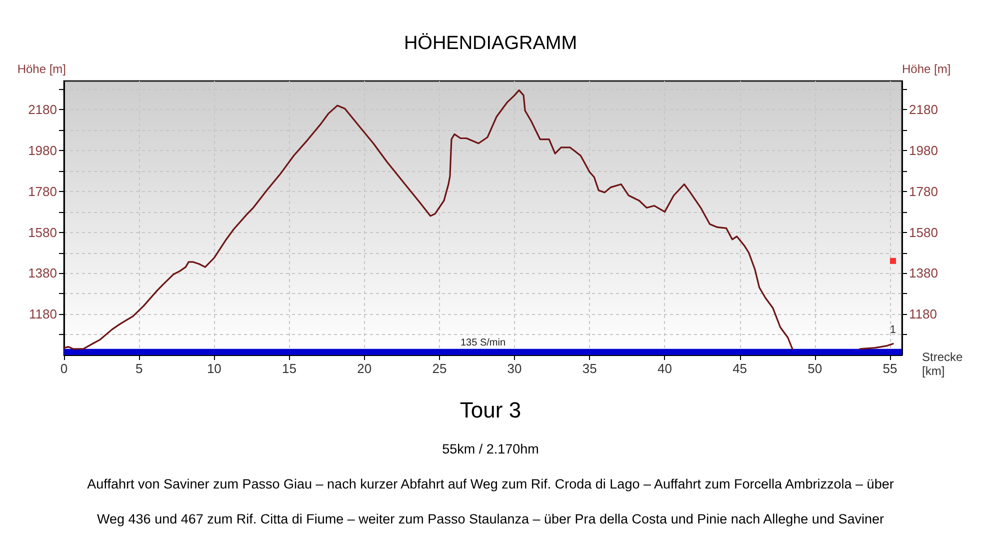  What do you see at coordinates (214, 368) in the screenshot?
I see `x-tick-label: 10` at bounding box center [214, 368].